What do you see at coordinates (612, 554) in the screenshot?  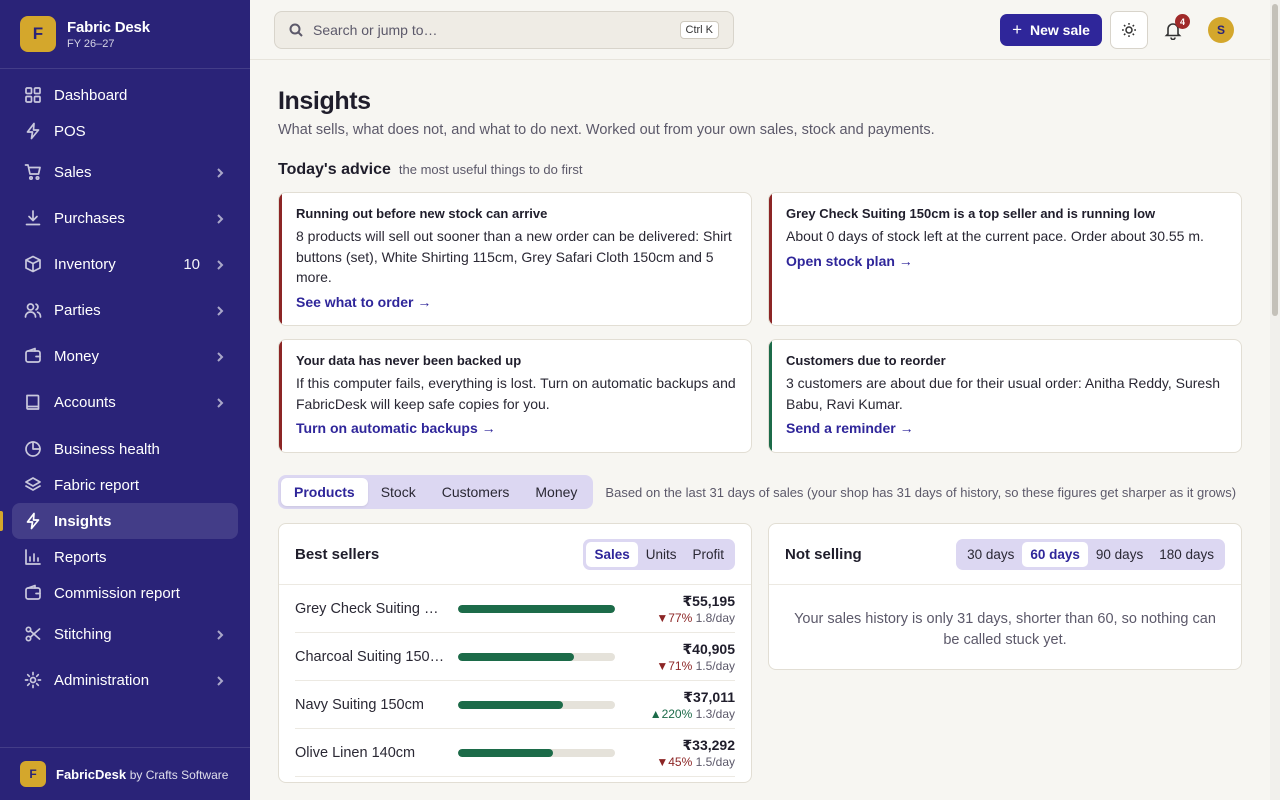 I see `mode-sales: Sales` at bounding box center [612, 554].